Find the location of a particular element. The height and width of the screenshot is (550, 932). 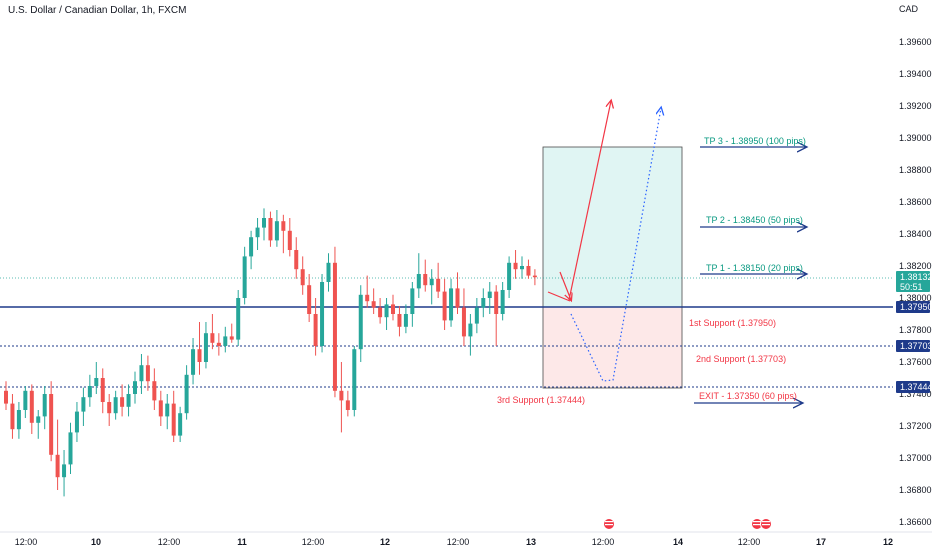

support-2-label: 2nd Support (1.37703) is located at coordinates (741, 359).